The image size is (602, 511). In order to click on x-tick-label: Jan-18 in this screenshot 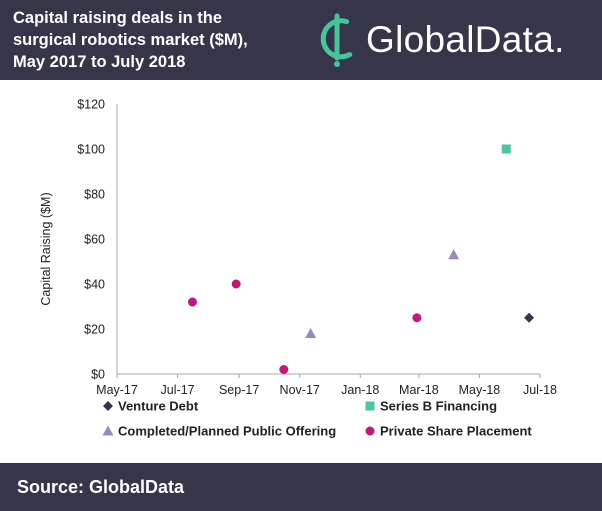, I will do `click(360, 390)`.